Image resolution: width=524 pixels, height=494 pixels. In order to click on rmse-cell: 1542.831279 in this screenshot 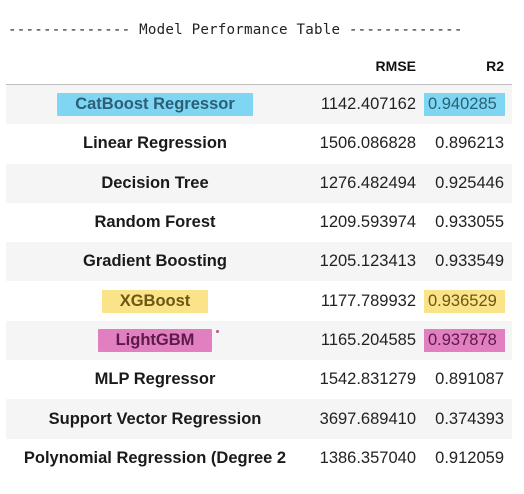, I will do `click(367, 379)`.